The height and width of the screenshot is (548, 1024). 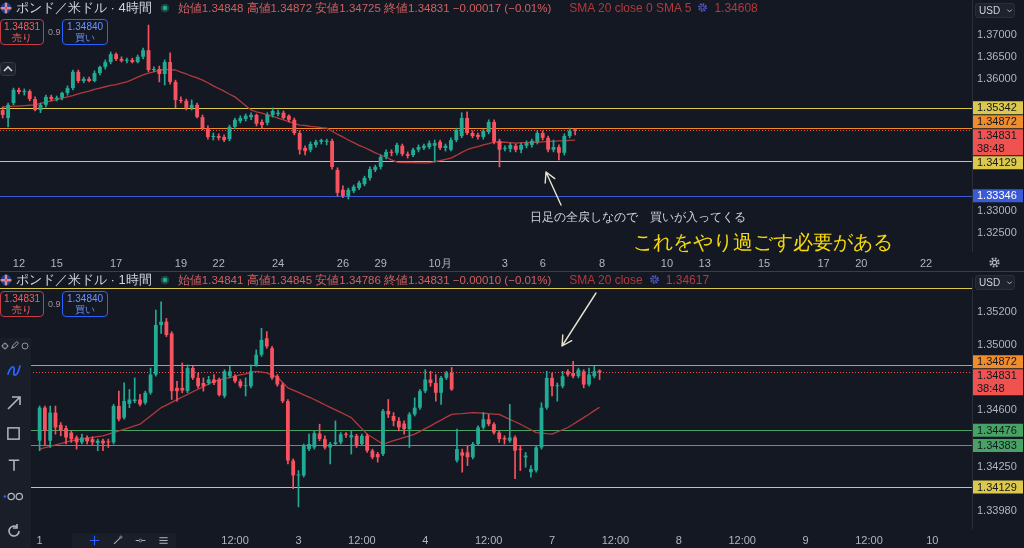 What do you see at coordinates (997, 408) in the screenshot?
I see `y-tick-label: 1.34600` at bounding box center [997, 408].